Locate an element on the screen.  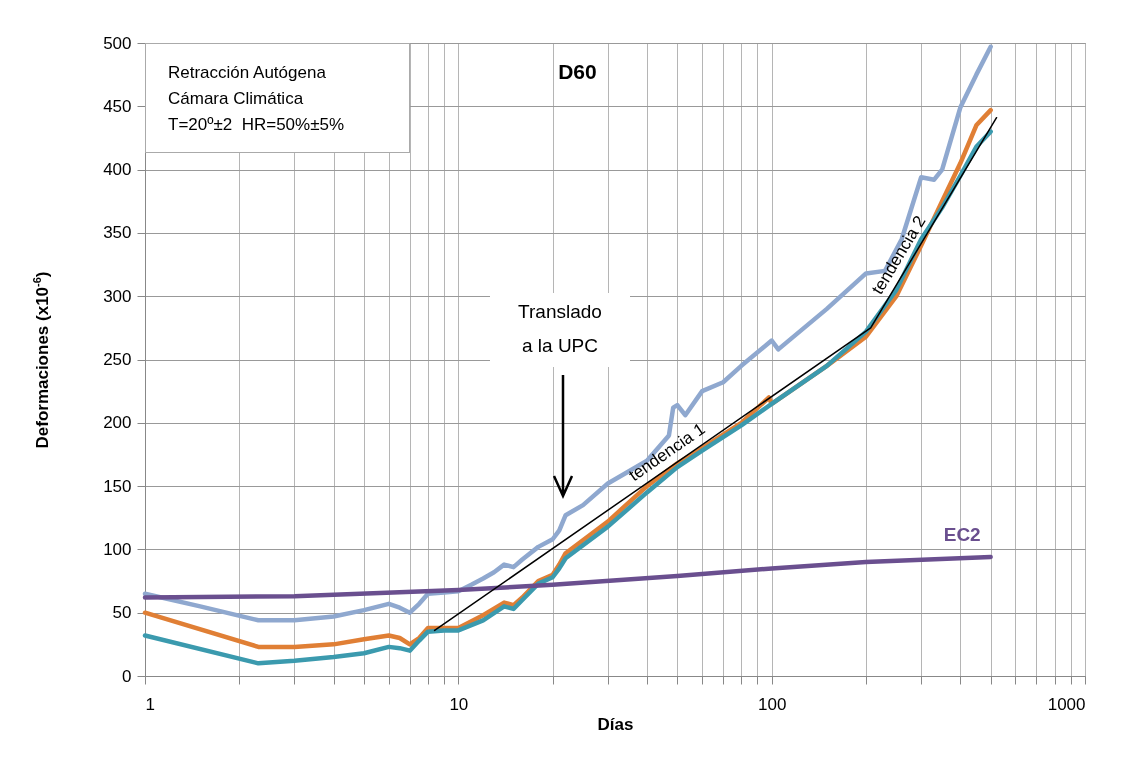
x-tick-label: 10 is located at coordinates (459, 704).